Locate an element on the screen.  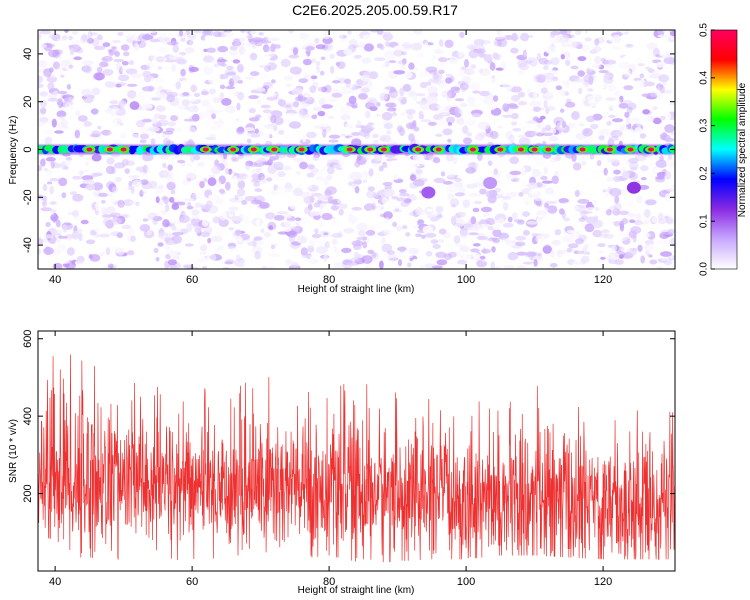
y-tick-label: -20 is located at coordinates (28, 197).